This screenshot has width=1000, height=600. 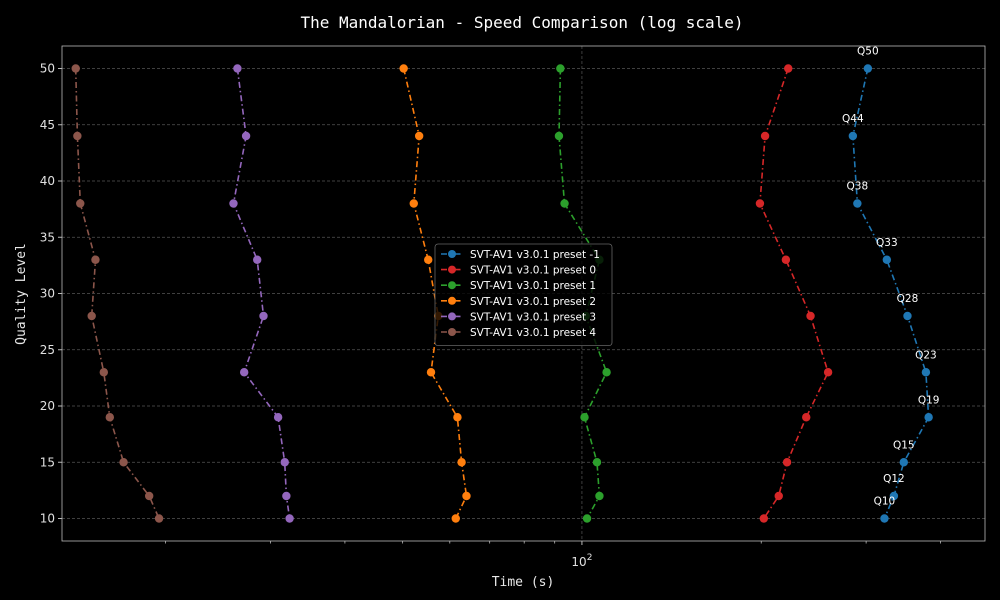 What do you see at coordinates (47, 519) in the screenshot?
I see `y-tick-label: 10` at bounding box center [47, 519].